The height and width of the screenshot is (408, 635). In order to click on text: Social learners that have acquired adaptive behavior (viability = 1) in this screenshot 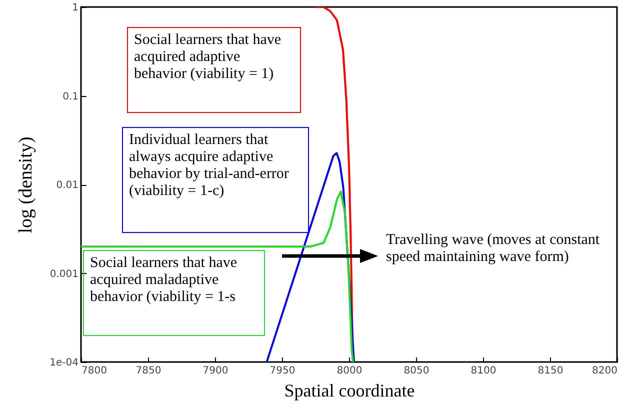, I will do `click(214, 70)`.